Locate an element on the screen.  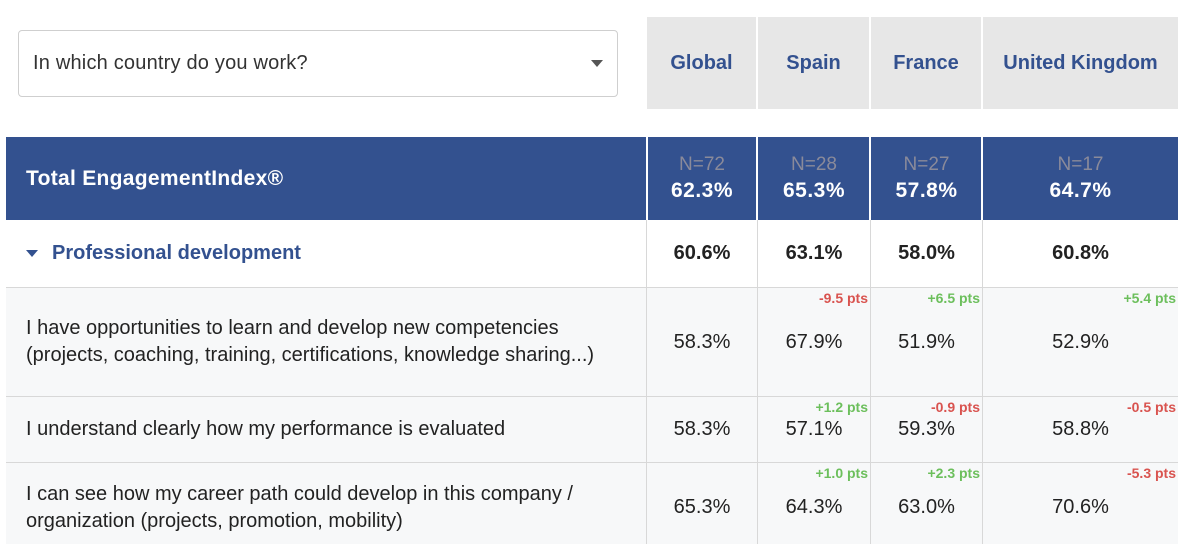
value-spain: 64.3% is located at coordinates (814, 507).